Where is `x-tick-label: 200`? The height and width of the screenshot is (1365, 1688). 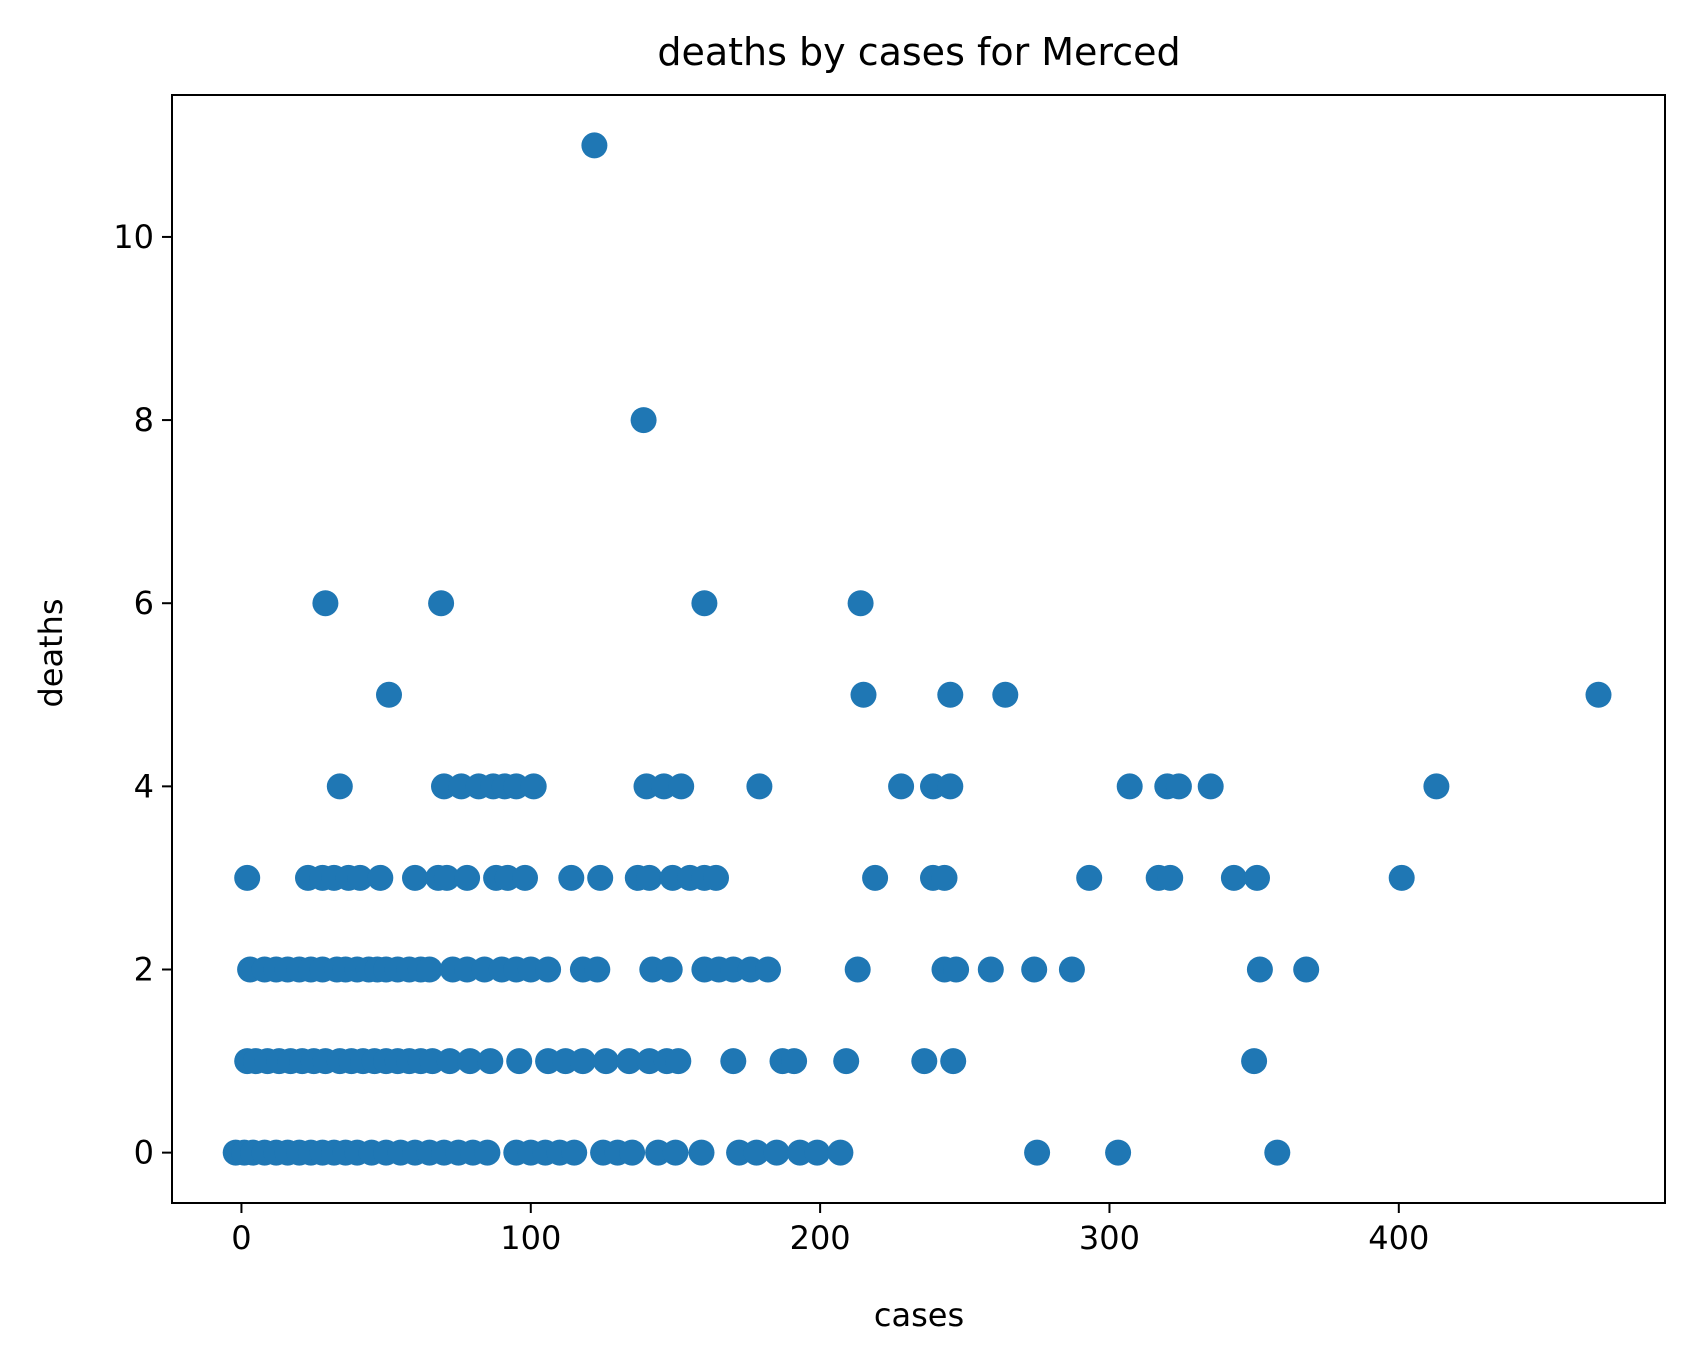 x-tick-label: 200 is located at coordinates (820, 1238).